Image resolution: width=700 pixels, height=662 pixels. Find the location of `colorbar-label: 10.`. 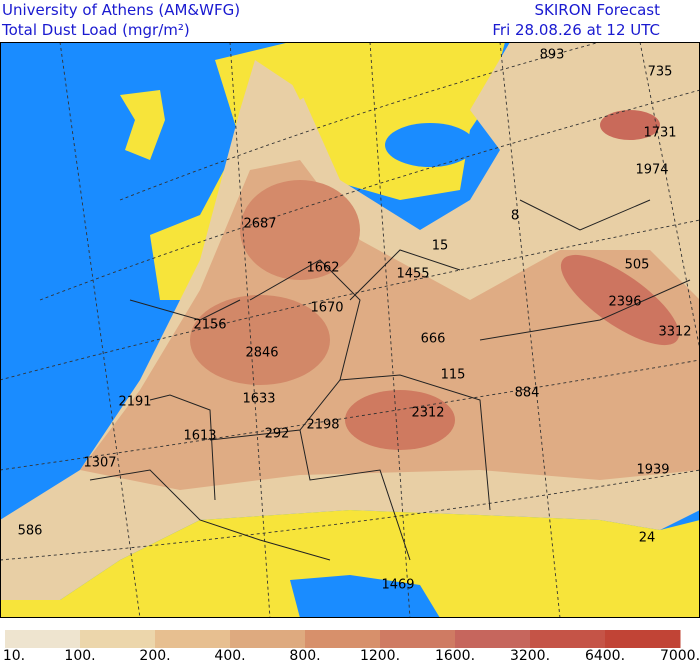

colorbar-label: 10. is located at coordinates (14, 655).